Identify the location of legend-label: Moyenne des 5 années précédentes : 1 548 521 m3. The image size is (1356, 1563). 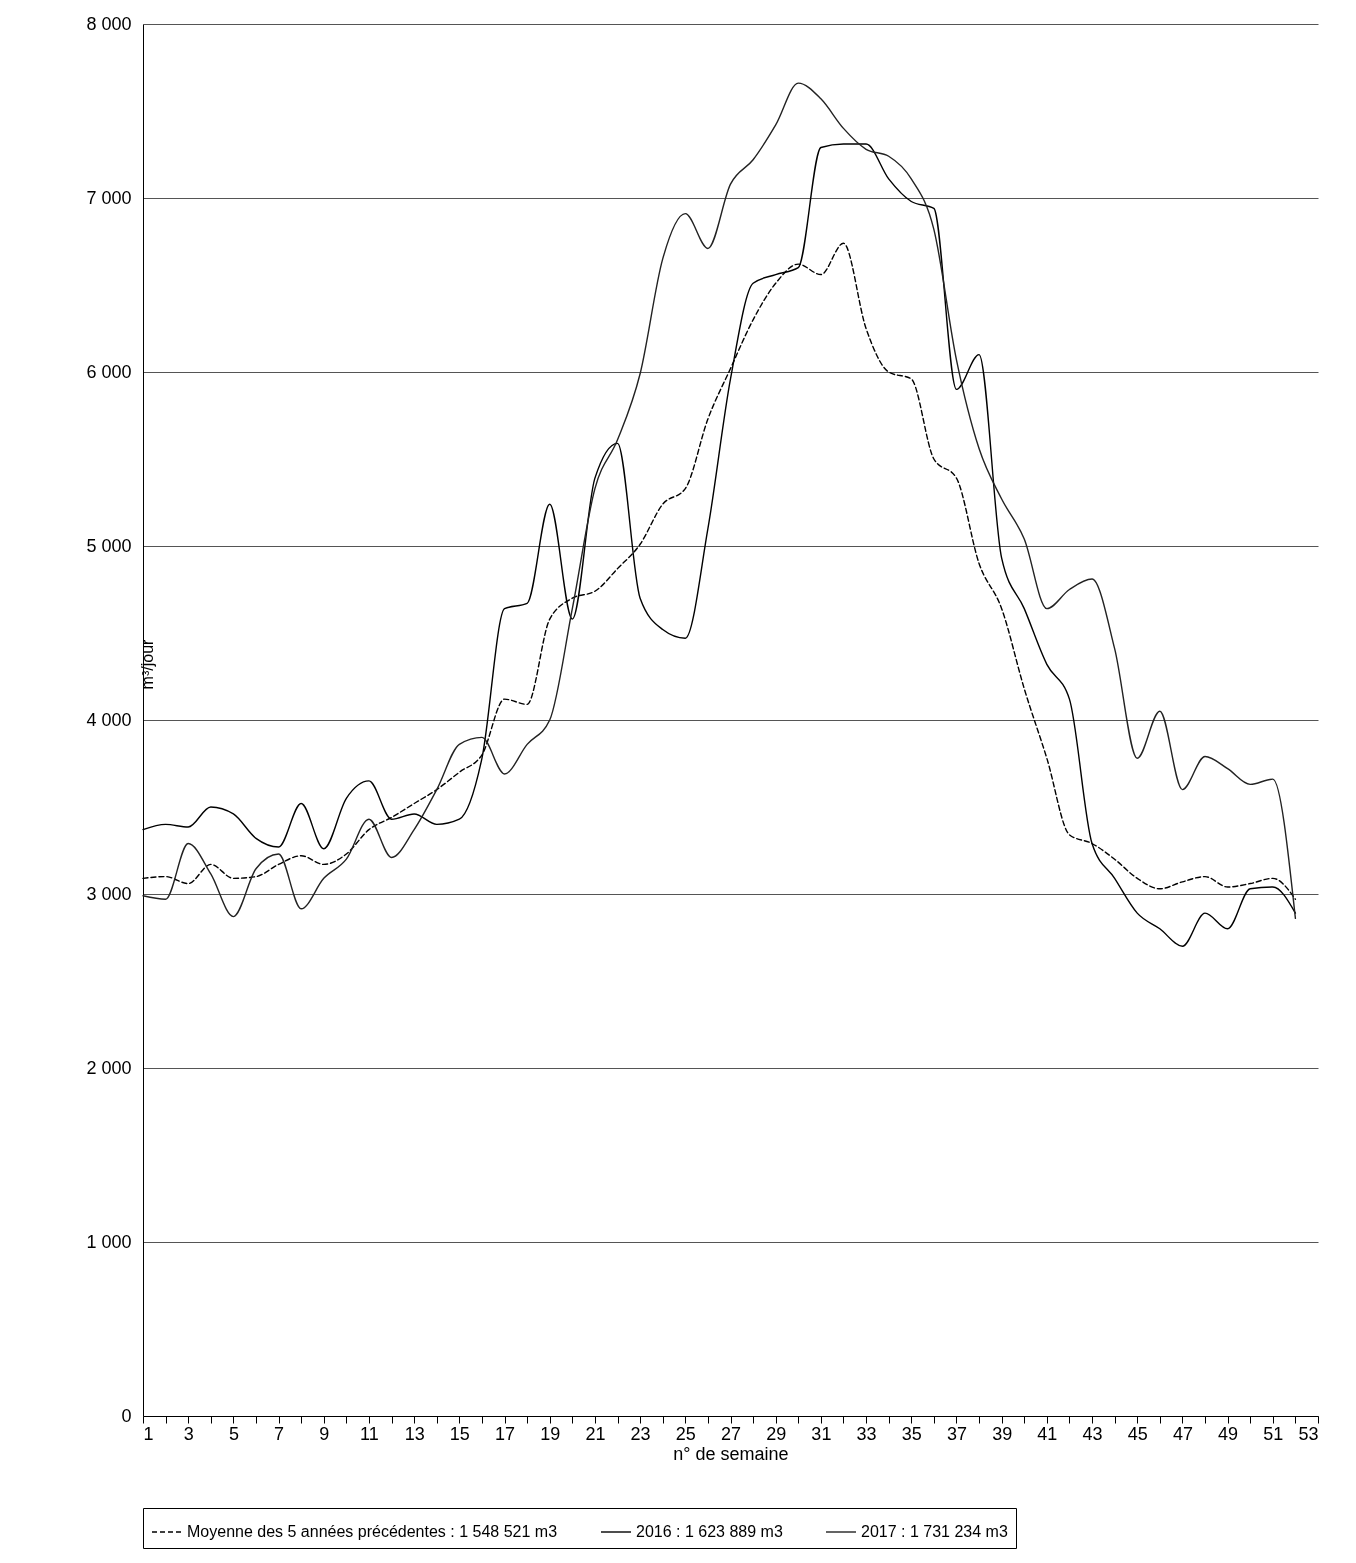
(372, 1531).